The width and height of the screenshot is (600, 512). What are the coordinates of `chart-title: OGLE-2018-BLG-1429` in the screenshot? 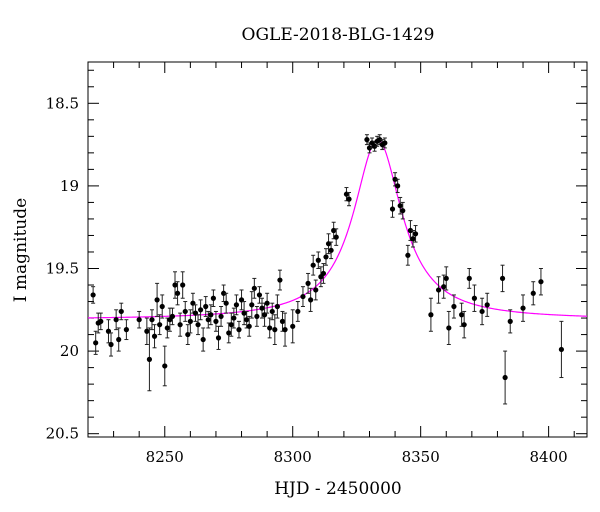 It's located at (338, 35).